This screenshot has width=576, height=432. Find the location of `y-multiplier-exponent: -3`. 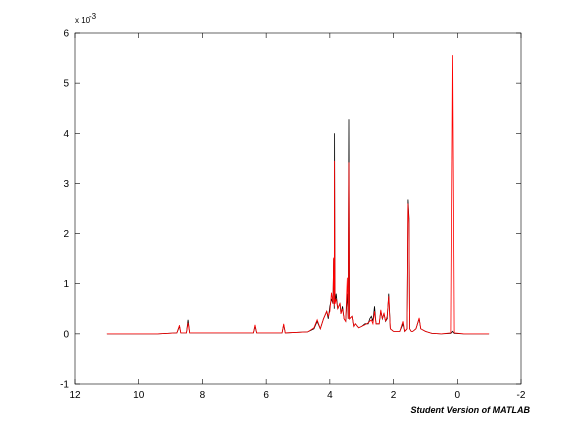

y-multiplier-exponent: -3 is located at coordinates (93, 16).